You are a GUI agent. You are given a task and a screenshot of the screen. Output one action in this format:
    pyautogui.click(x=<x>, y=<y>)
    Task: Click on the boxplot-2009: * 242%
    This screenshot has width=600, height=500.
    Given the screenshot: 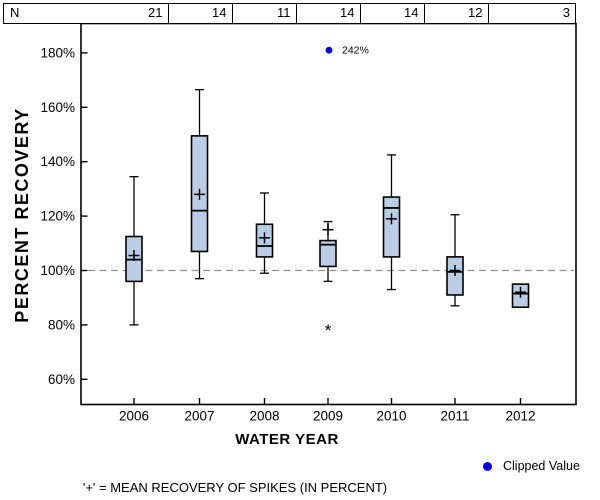 What is the action you would take?
    pyautogui.click(x=344, y=192)
    